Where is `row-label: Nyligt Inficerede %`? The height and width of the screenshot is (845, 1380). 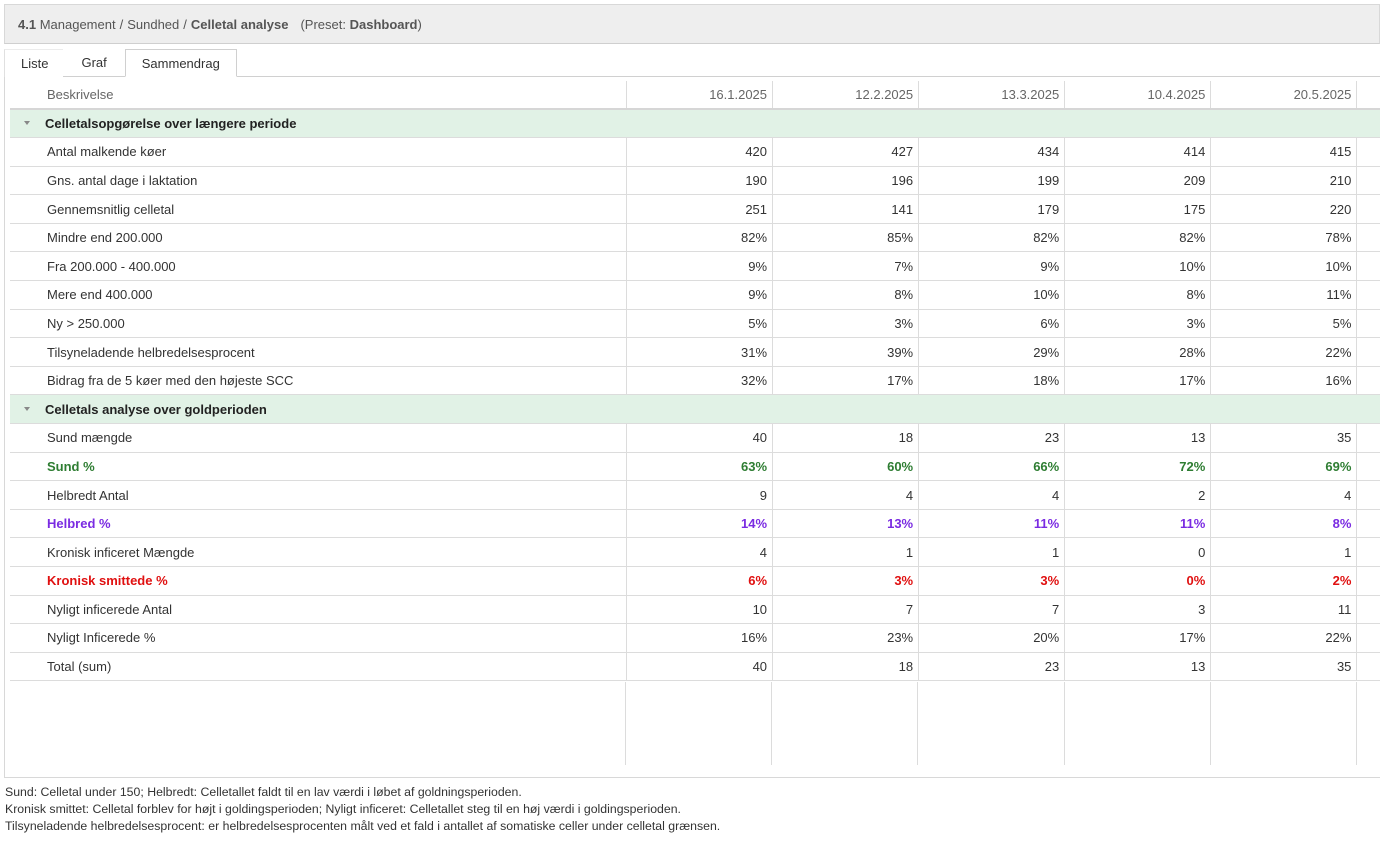
row-label: Nyligt Inficerede % is located at coordinates (318, 638).